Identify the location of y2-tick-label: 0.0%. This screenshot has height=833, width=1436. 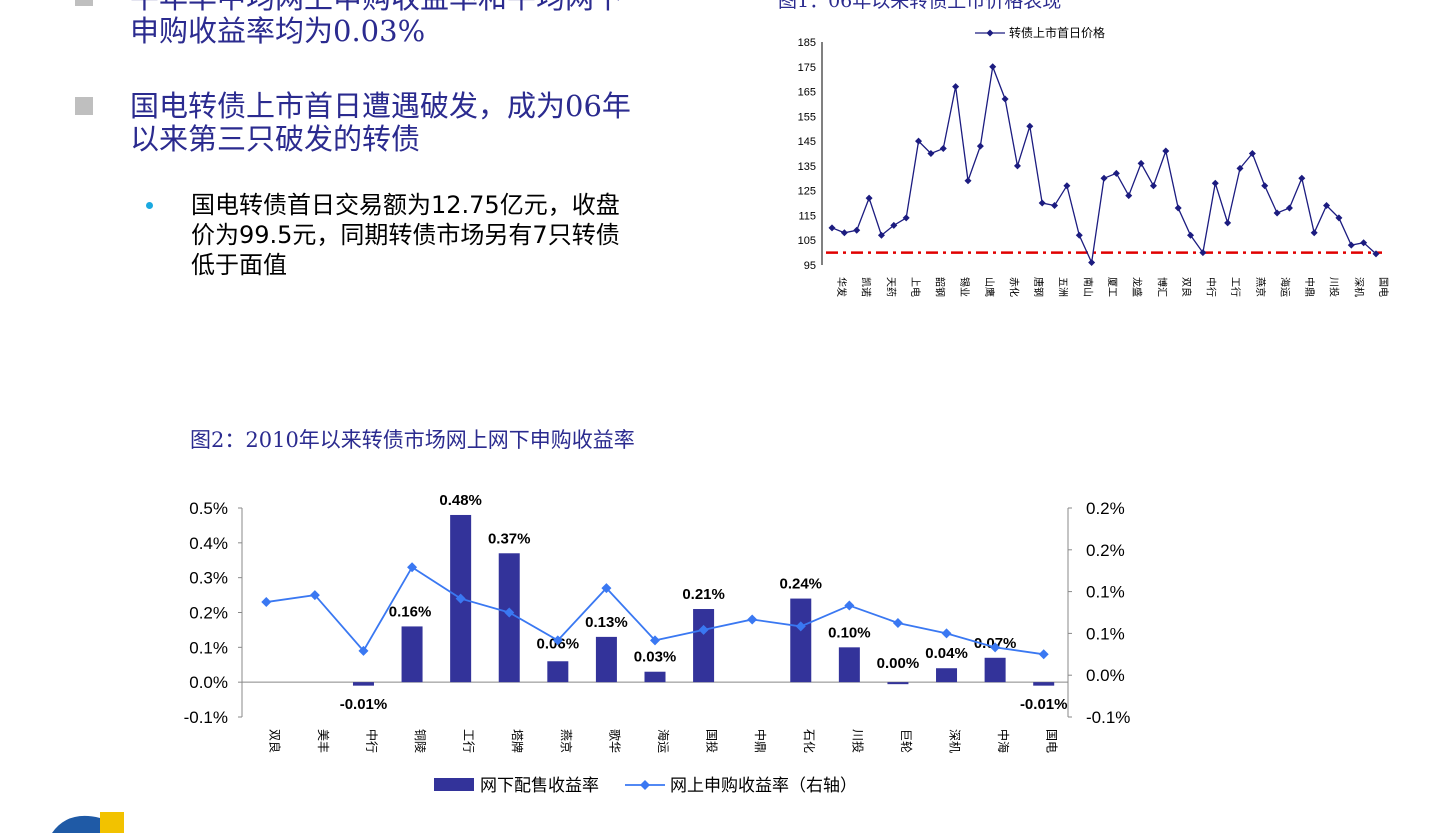
(1105, 675).